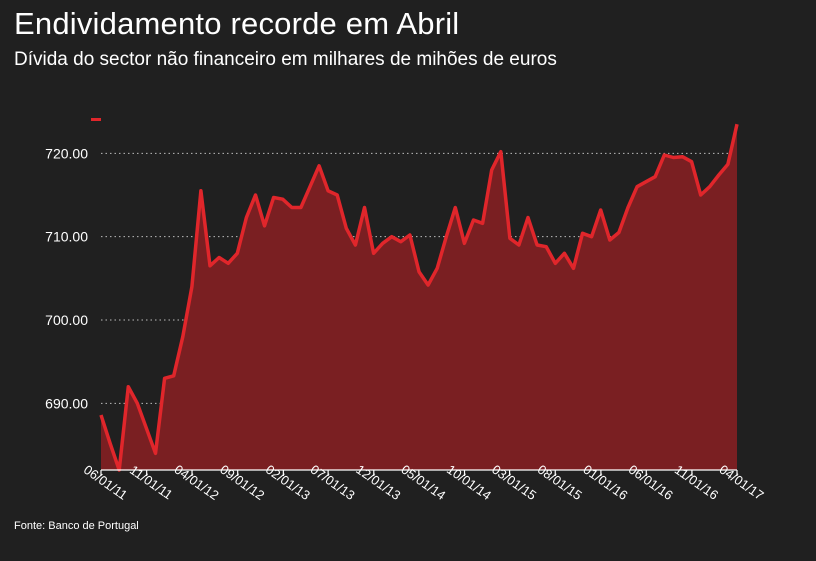 This screenshot has height=561, width=816. What do you see at coordinates (237, 23) in the screenshot?
I see `chart-title: Endividamento recorde em Abril` at bounding box center [237, 23].